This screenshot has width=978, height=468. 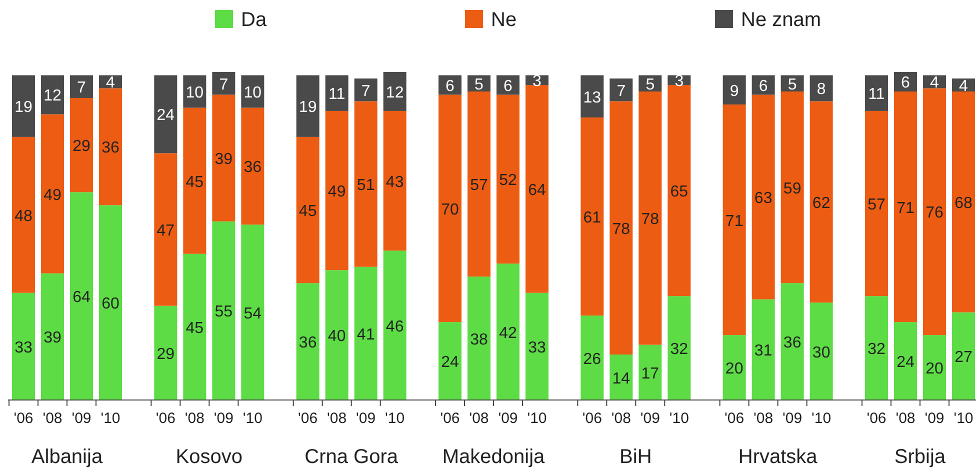 I want to click on data-label: 30, so click(x=821, y=353).